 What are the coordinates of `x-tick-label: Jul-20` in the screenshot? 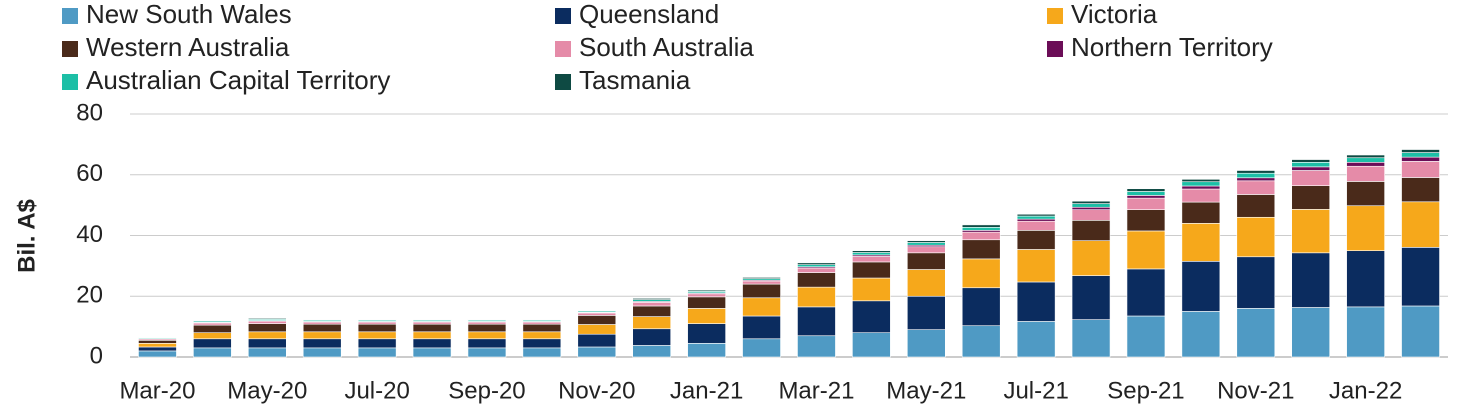 It's located at (376, 390).